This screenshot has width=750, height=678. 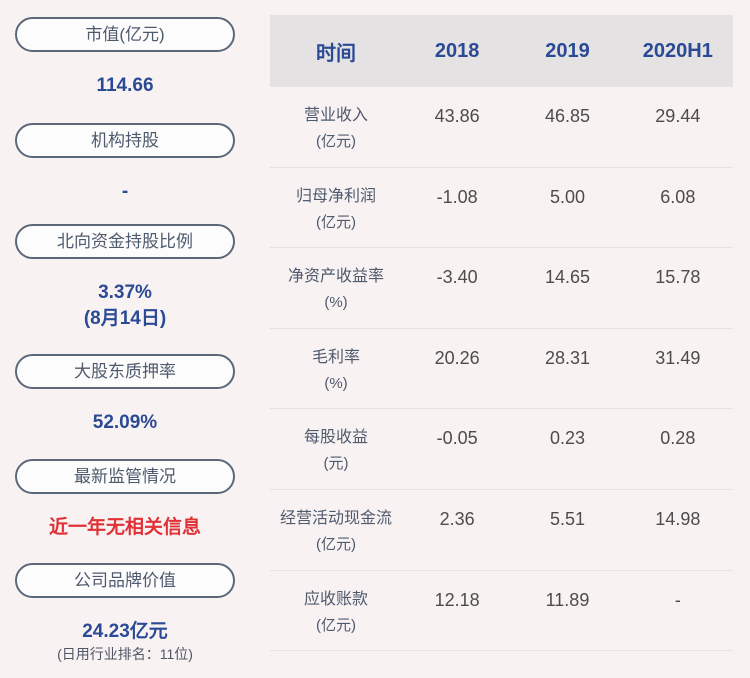 I want to click on stat-value-market-cap: 114.66, so click(x=125, y=85).